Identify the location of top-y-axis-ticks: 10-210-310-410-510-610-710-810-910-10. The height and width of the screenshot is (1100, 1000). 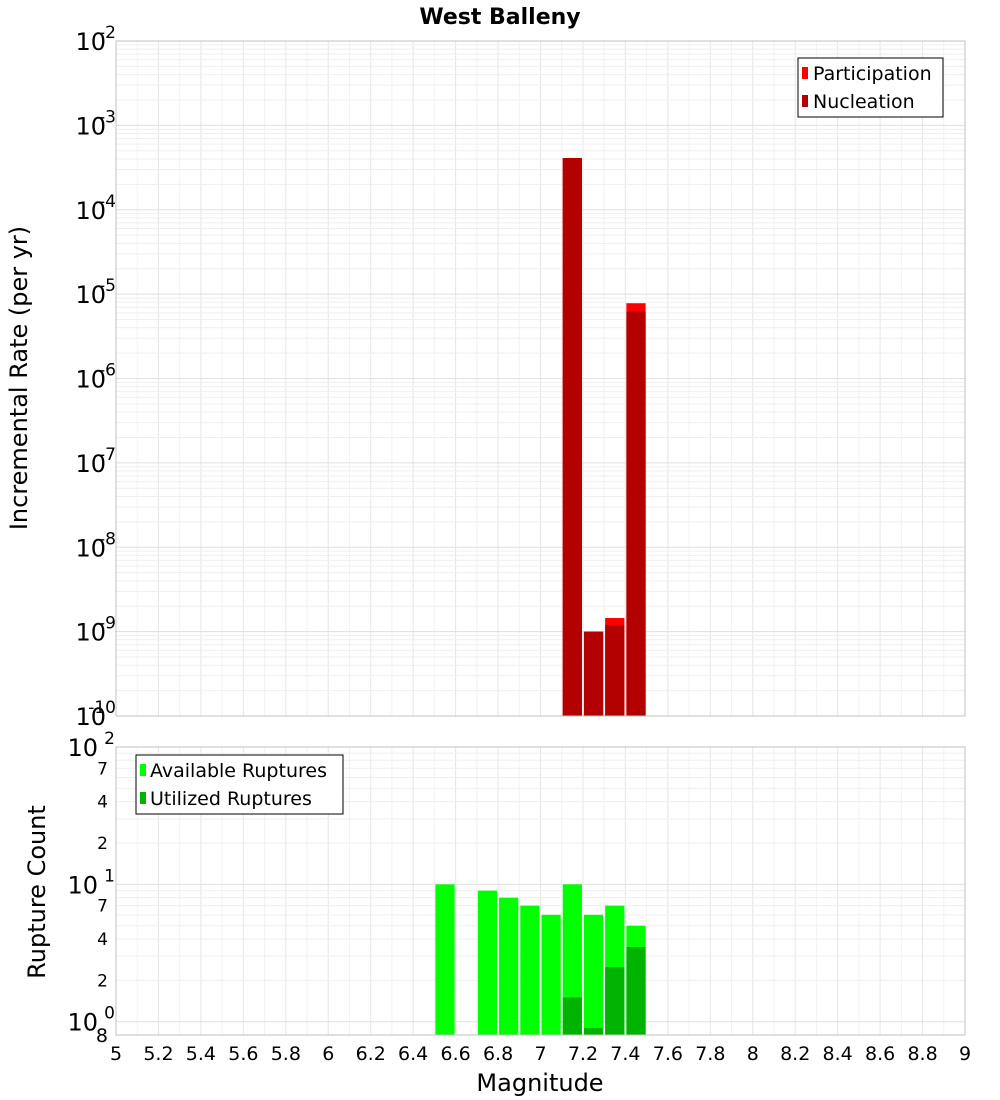
(95, 377).